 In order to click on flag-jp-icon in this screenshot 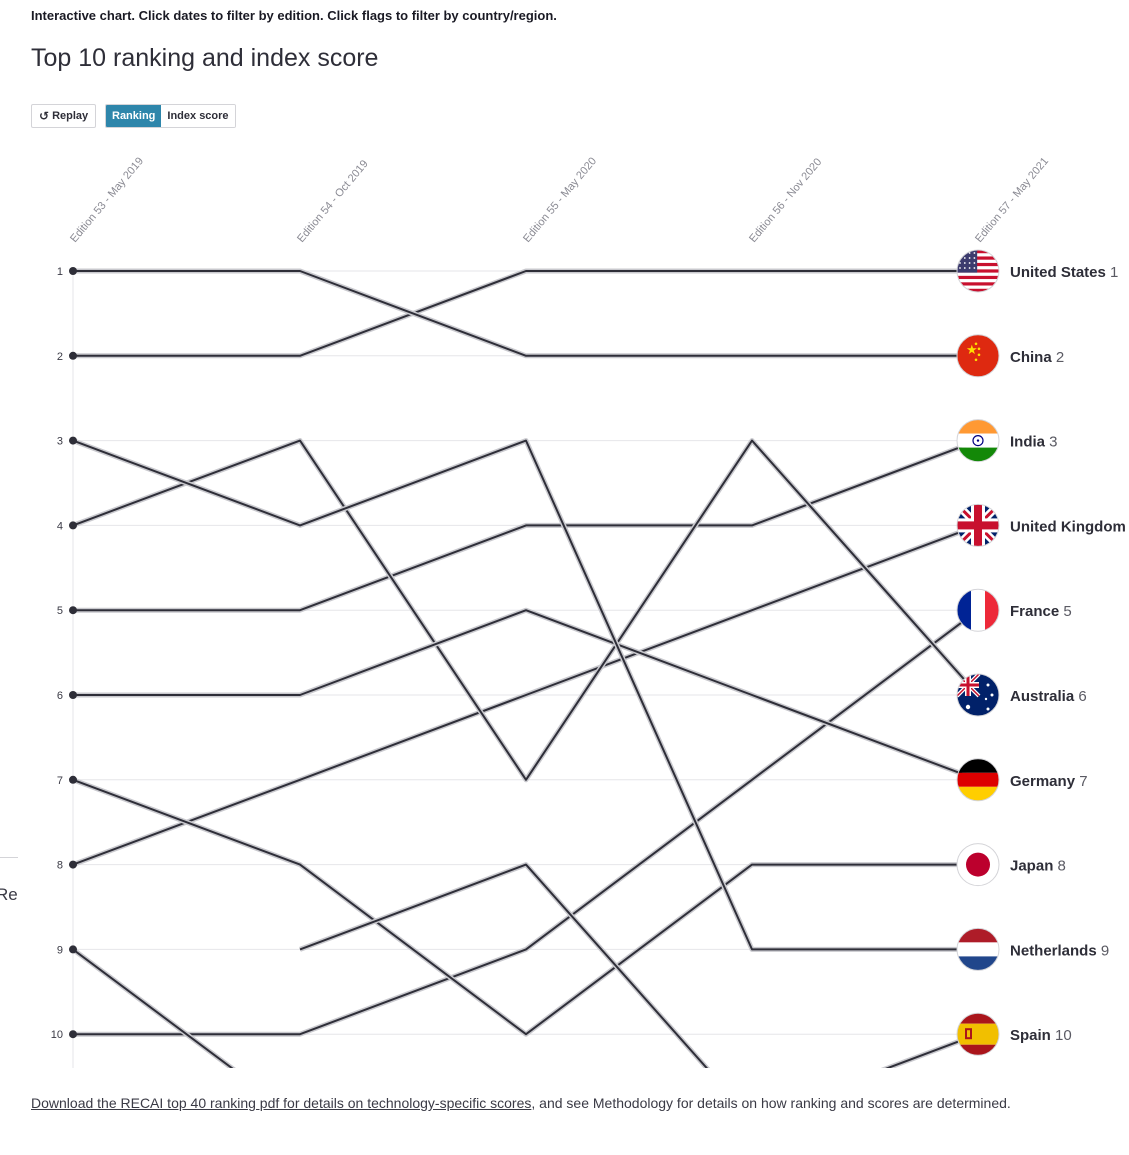, I will do `click(978, 865)`.